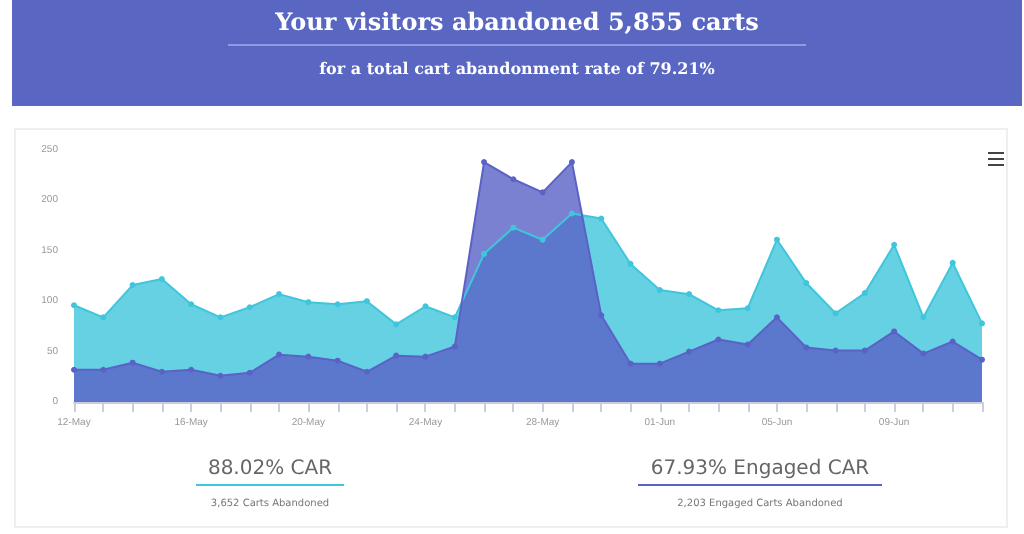 Image resolution: width=1024 pixels, height=534 pixels. What do you see at coordinates (517, 68) in the screenshot?
I see `chart-subtitle: for a total cart abandonment rate of 79.21%` at bounding box center [517, 68].